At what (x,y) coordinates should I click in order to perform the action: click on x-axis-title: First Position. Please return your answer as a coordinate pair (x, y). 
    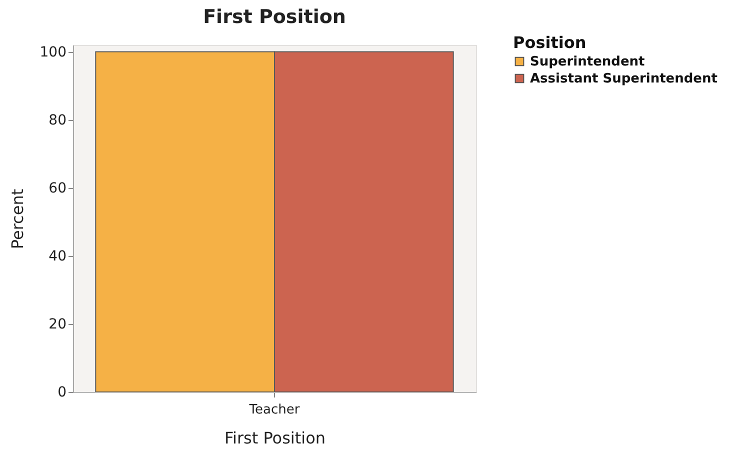
    Looking at the image, I should click on (275, 438).